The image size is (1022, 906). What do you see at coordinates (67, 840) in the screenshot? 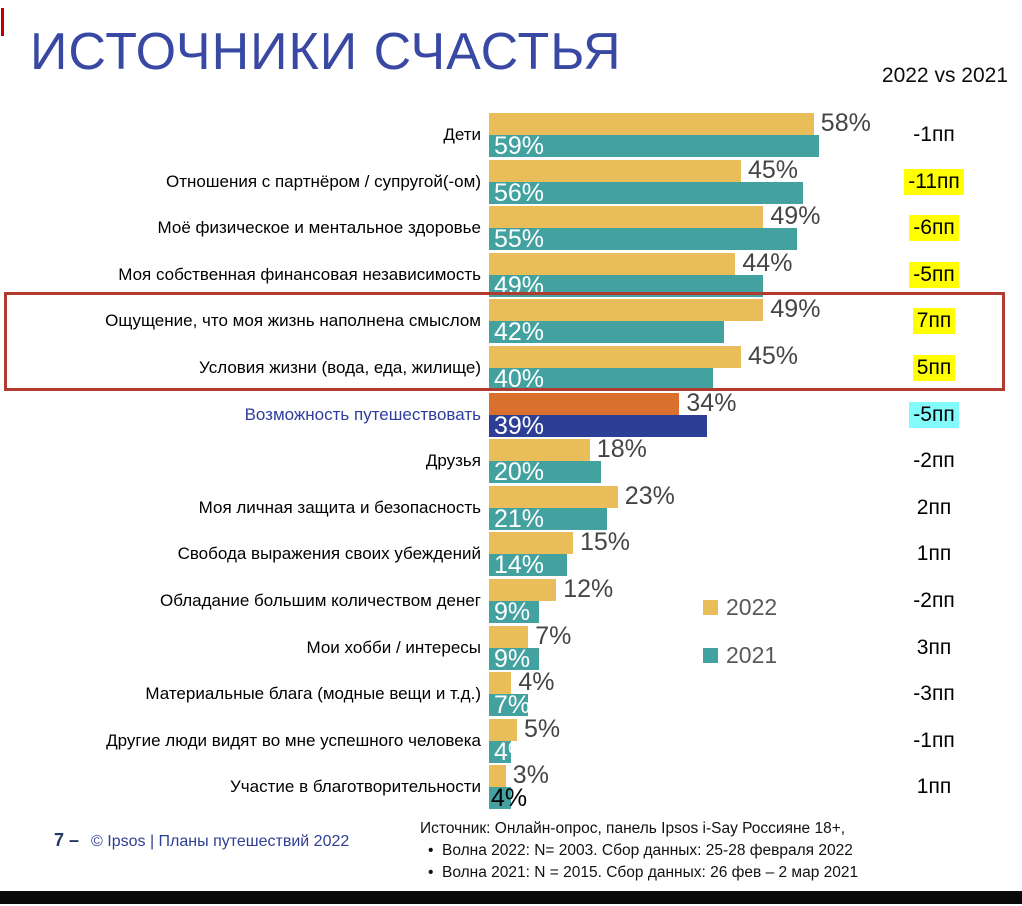
I see `page-number: 7 –` at bounding box center [67, 840].